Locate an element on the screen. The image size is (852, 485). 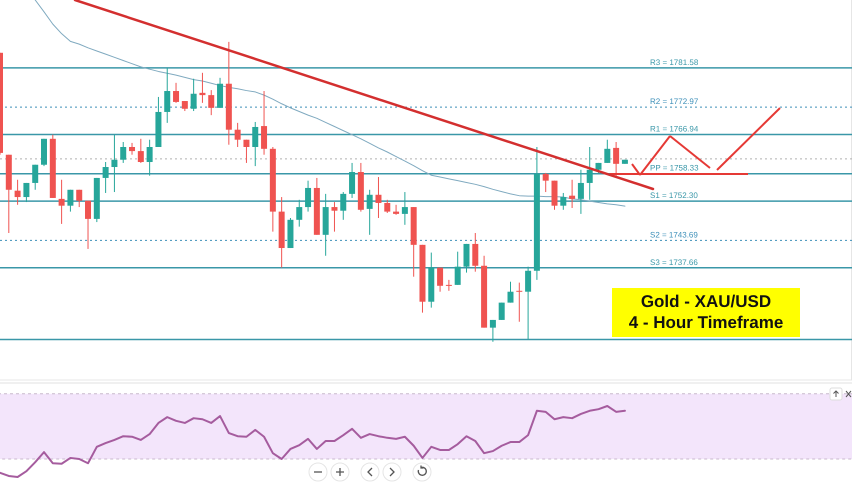
ref-line-label: R2 = 1772.97 is located at coordinates (674, 101).